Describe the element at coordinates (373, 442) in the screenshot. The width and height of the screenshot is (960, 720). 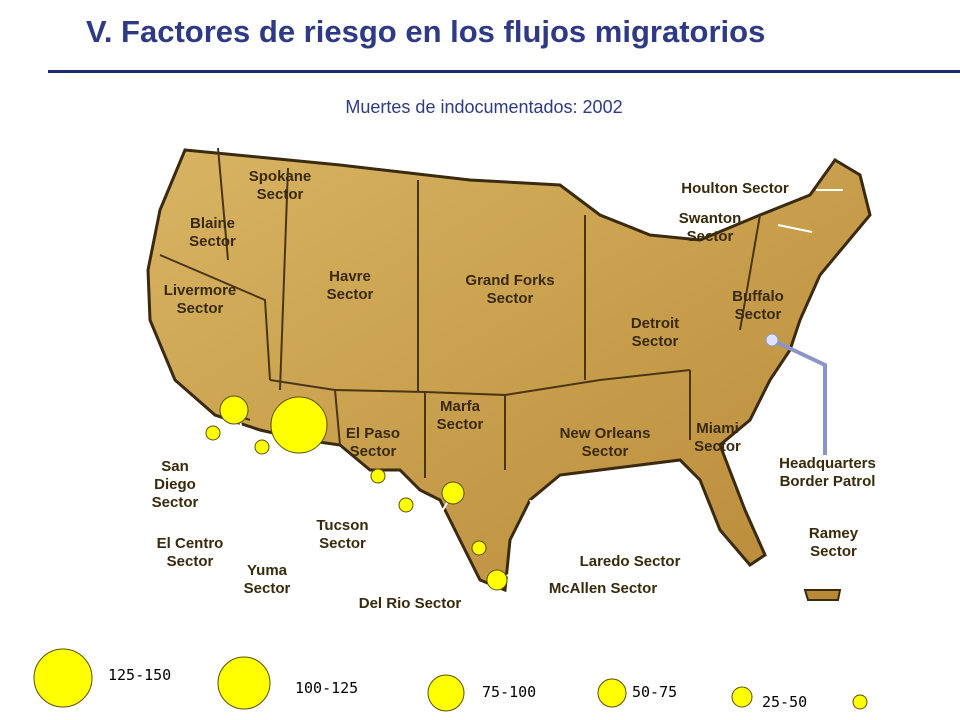
I see `sector-label: El Paso Sector` at that location.